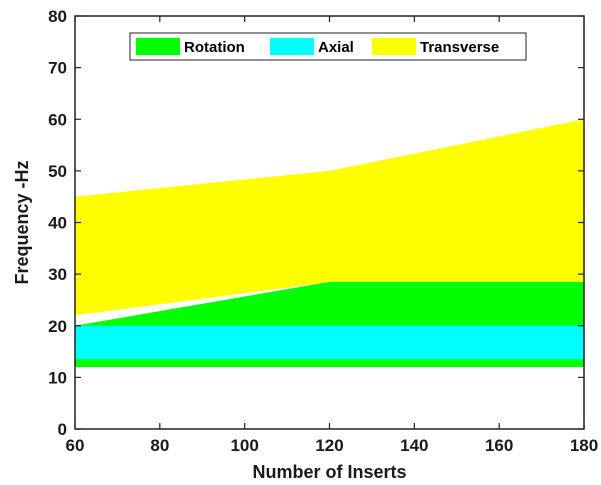 The height and width of the screenshot is (485, 601). I want to click on y-tick-label: 30, so click(57, 274).